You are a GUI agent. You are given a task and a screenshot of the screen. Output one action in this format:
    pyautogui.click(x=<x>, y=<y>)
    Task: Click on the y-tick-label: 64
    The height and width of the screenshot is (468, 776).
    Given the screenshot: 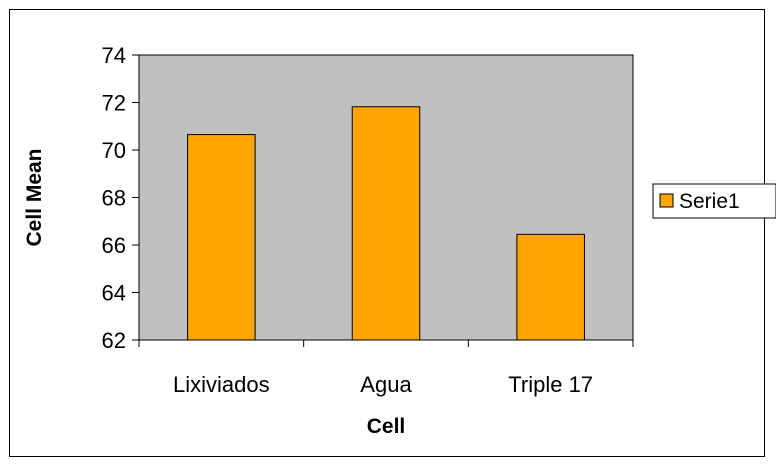 What is the action you would take?
    pyautogui.click(x=114, y=293)
    